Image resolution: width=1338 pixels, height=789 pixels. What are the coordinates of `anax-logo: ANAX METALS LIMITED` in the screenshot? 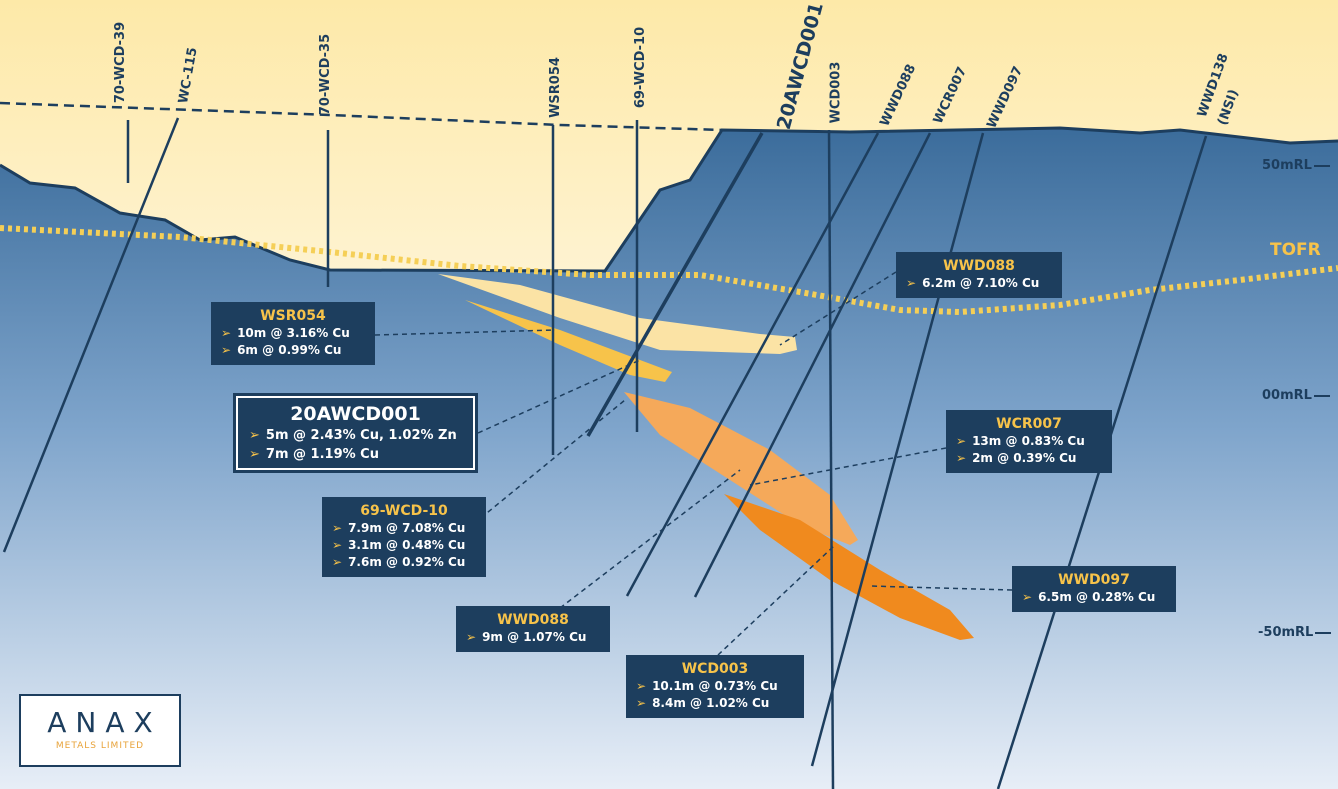 It's located at (100, 730).